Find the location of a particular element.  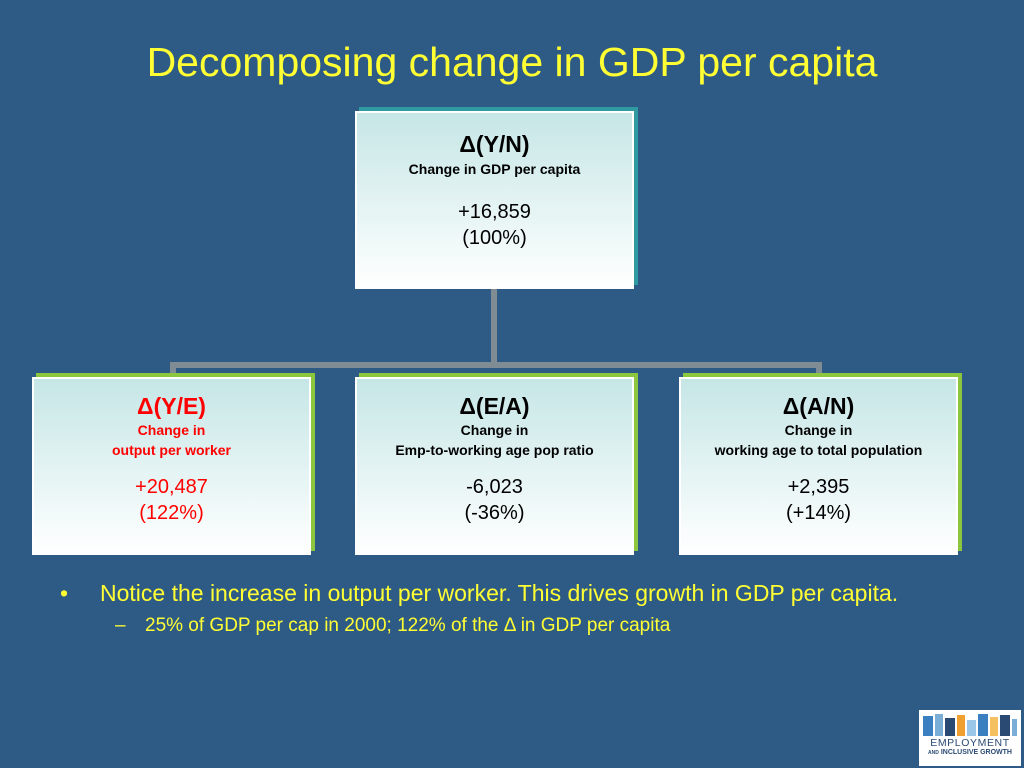

child-node-value: +20,487 is located at coordinates (171, 487).